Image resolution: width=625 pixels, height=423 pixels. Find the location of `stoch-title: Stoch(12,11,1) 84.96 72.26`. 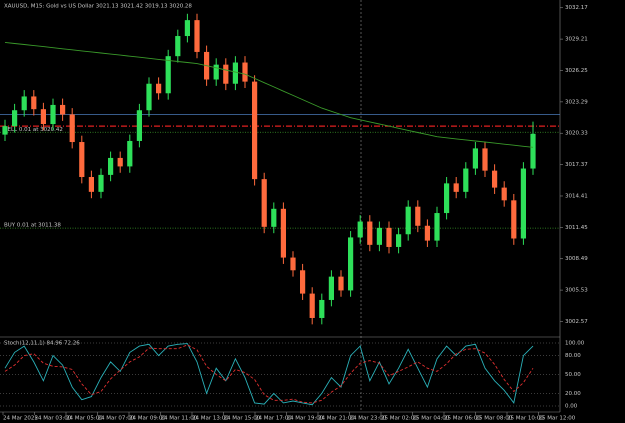

stoch-title: Stoch(12,11,1) 84.96 72.26 is located at coordinates (42, 344).